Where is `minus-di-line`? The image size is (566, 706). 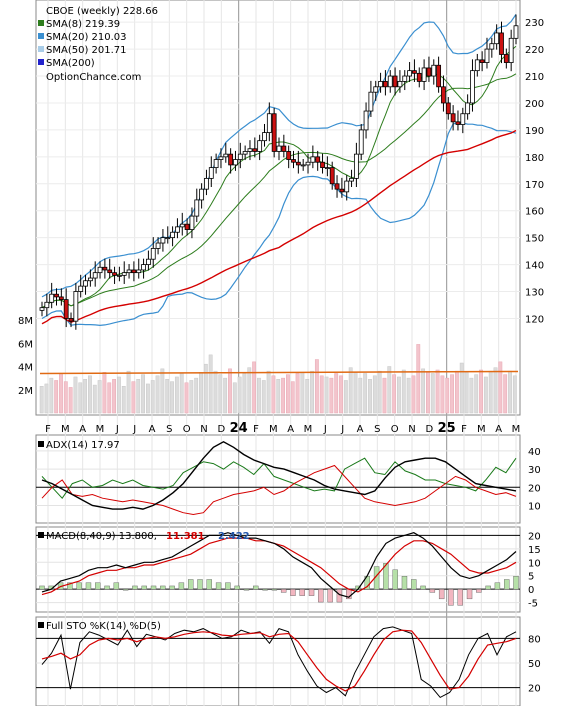 minus-di-line is located at coordinates (279, 490).